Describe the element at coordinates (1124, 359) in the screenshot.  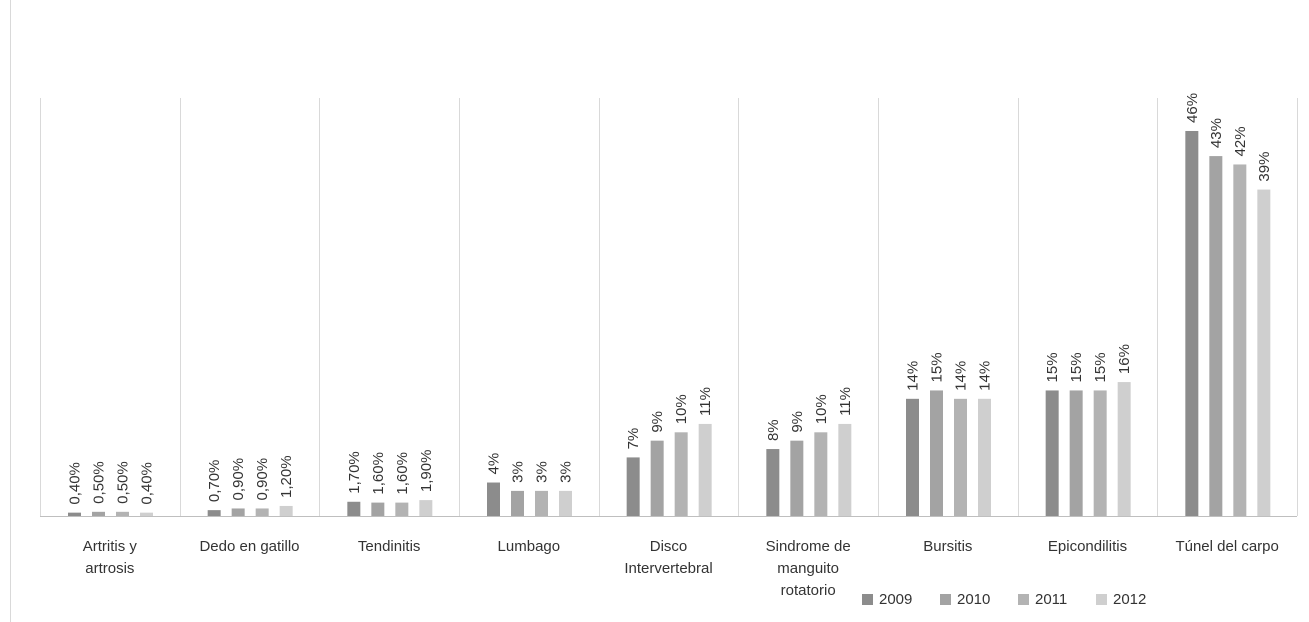
I see `data-label: 16%` at that location.